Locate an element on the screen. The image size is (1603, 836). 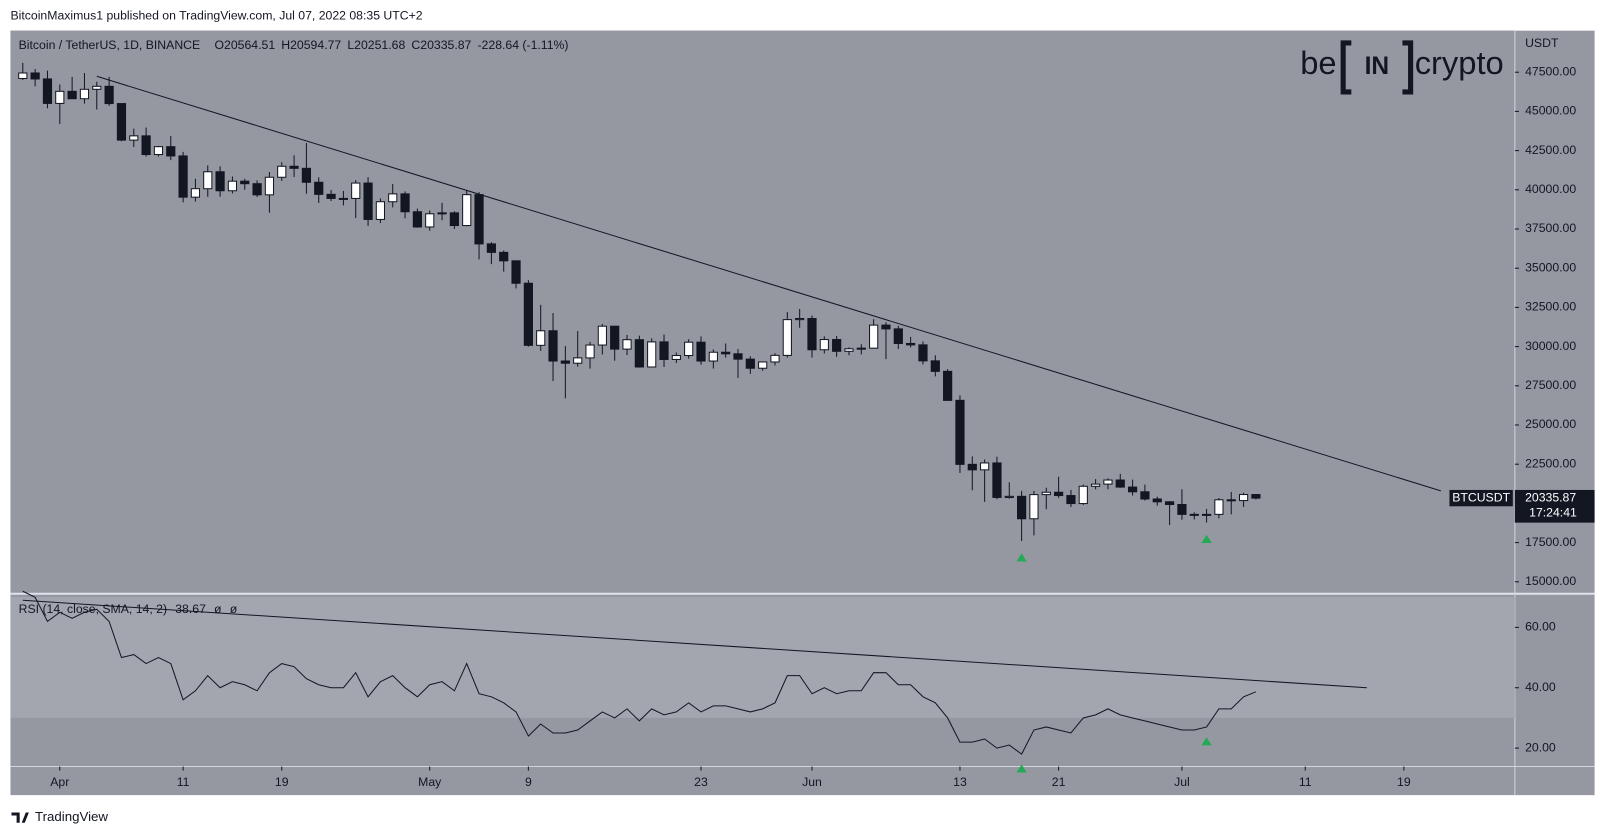
x-tick-label: 21 is located at coordinates (1059, 782).